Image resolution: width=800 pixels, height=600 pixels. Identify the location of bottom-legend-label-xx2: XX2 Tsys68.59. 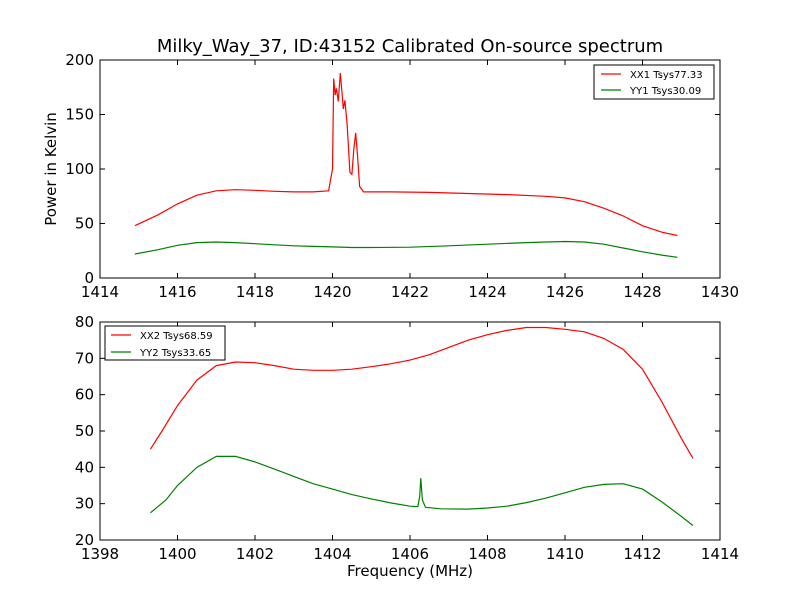
(176, 336).